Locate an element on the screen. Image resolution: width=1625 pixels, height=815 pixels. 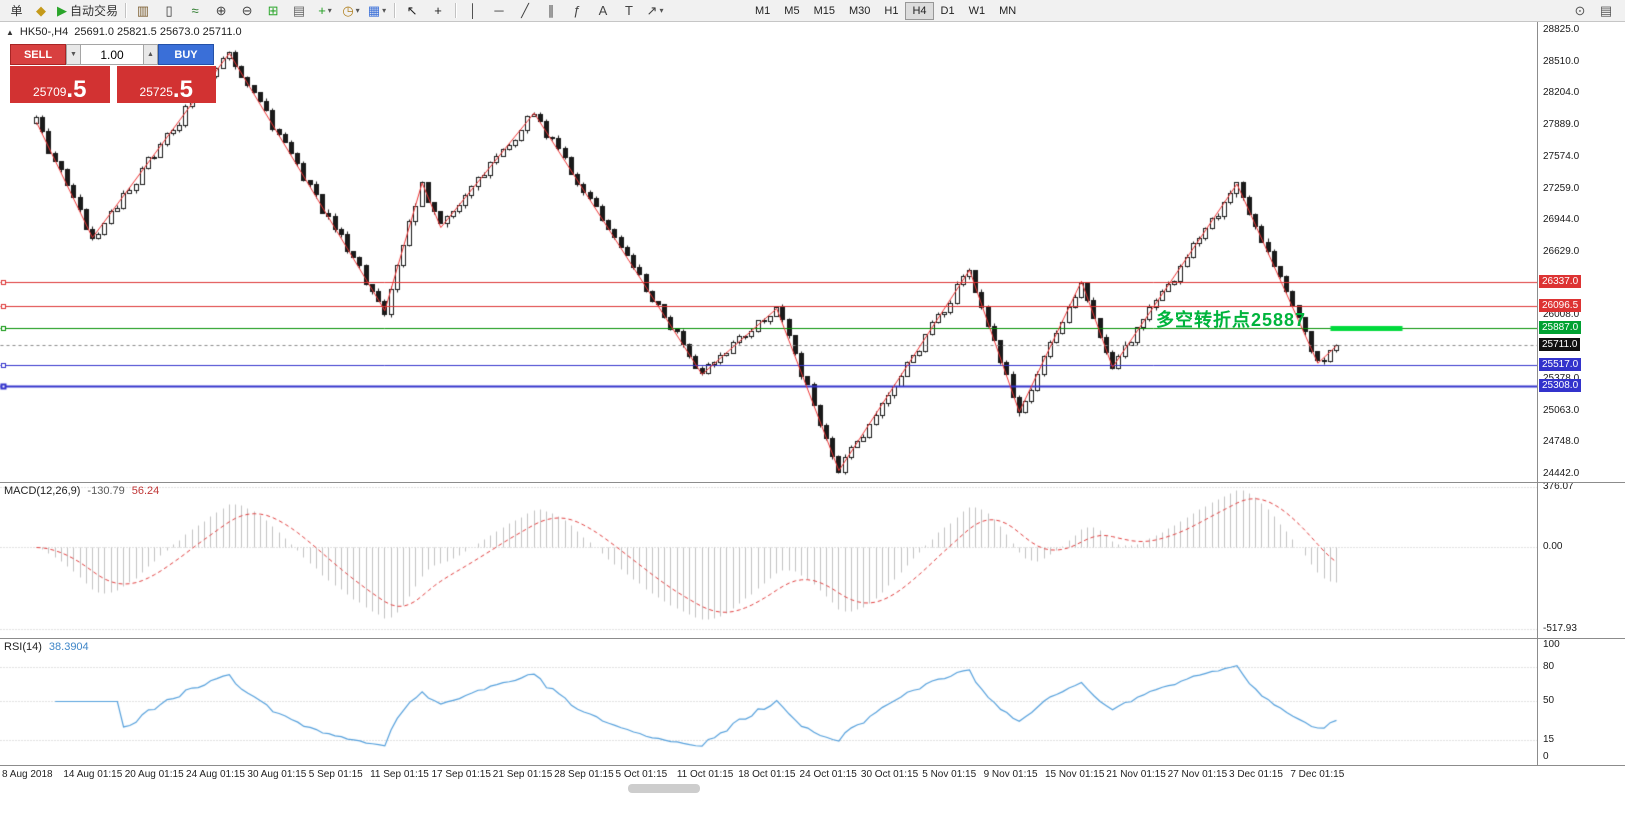
time-label: 14 Aug 01:15 is located at coordinates (93, 774).